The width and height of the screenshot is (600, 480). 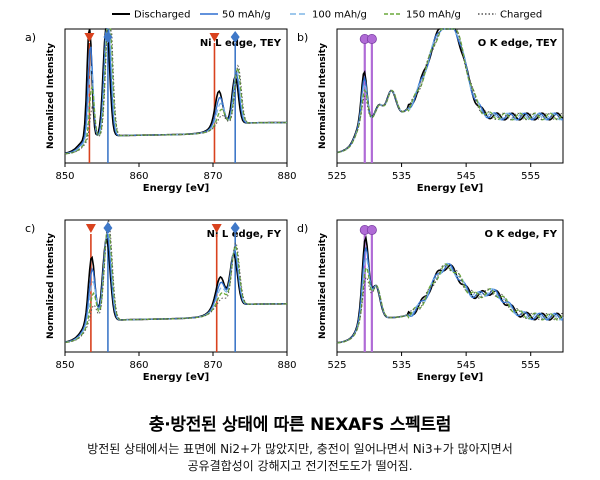 I want to click on panel-title-a: Ni L edge, TEY, so click(x=241, y=43).